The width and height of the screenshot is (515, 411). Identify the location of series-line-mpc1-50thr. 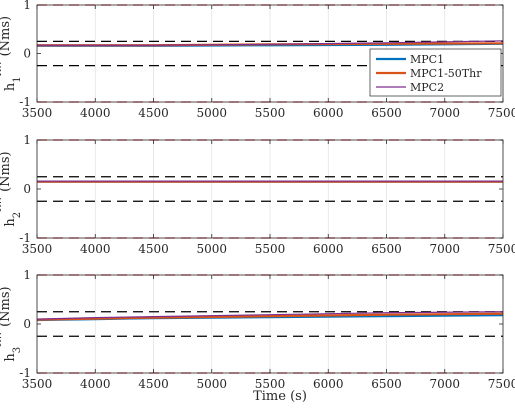
(270, 316).